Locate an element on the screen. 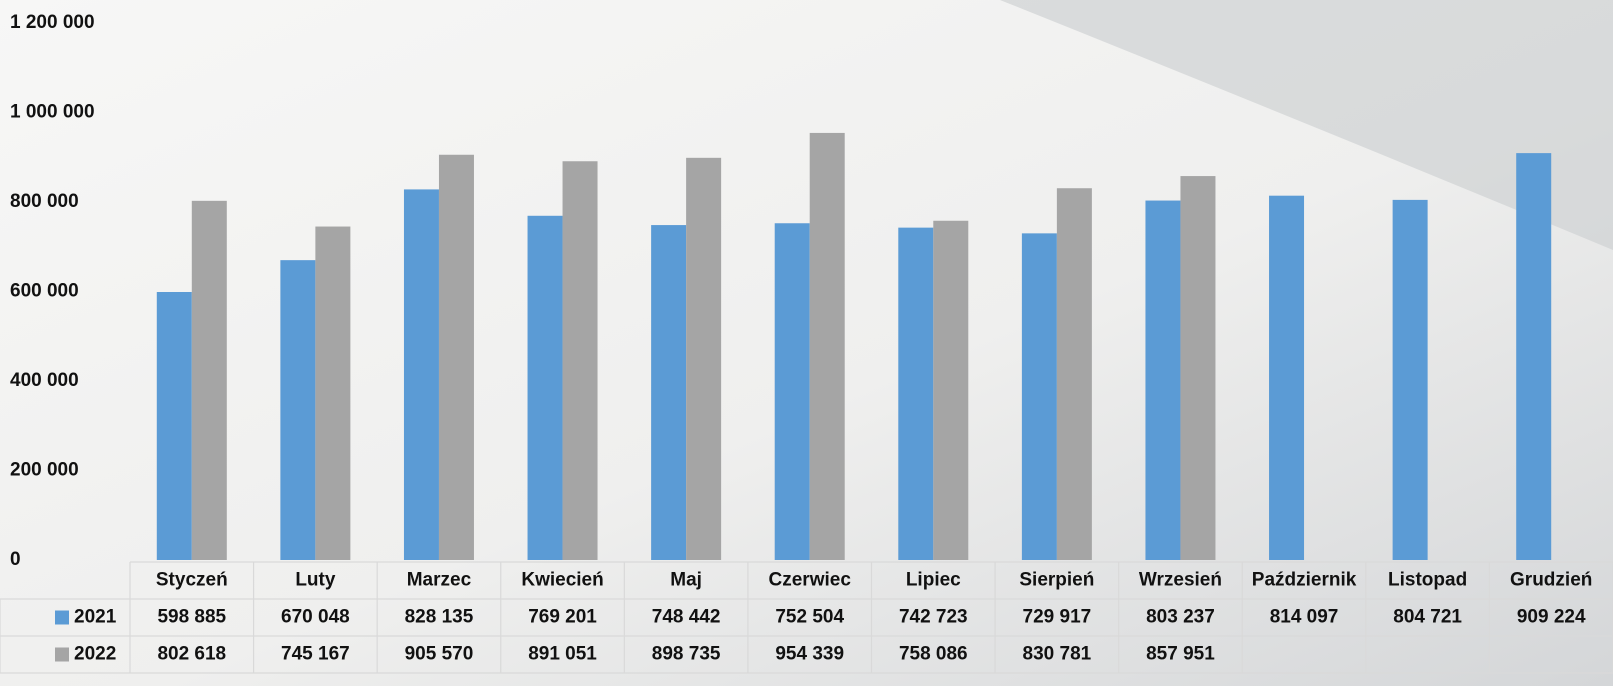  data-label: 828 135 is located at coordinates (439, 617).